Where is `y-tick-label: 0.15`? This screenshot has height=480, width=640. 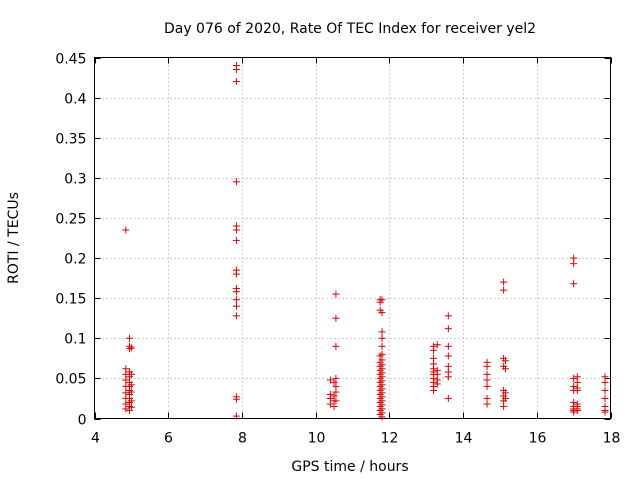 y-tick-label: 0.15 is located at coordinates (70, 300).